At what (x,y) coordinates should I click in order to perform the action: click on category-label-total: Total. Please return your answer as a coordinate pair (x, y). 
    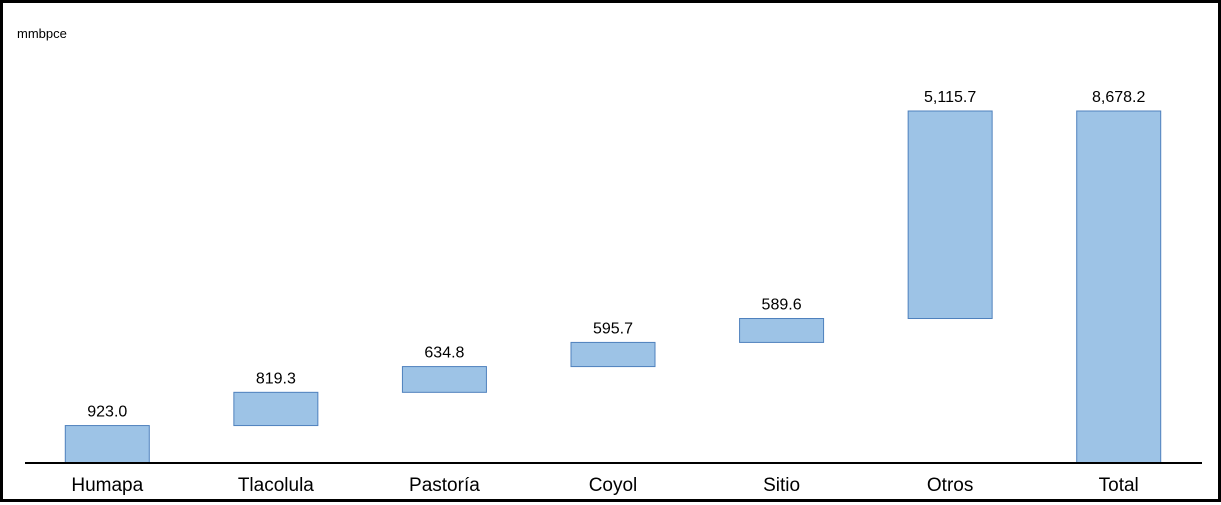
    Looking at the image, I should click on (1119, 485).